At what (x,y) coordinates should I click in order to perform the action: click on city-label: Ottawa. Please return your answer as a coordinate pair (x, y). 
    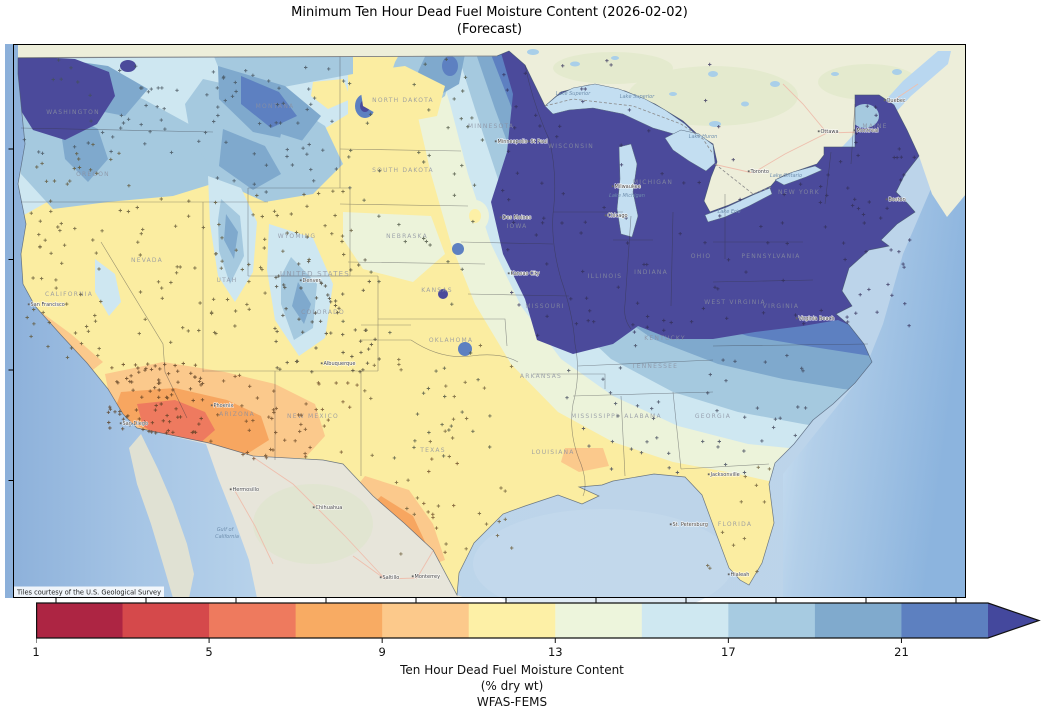
    Looking at the image, I should click on (830, 132).